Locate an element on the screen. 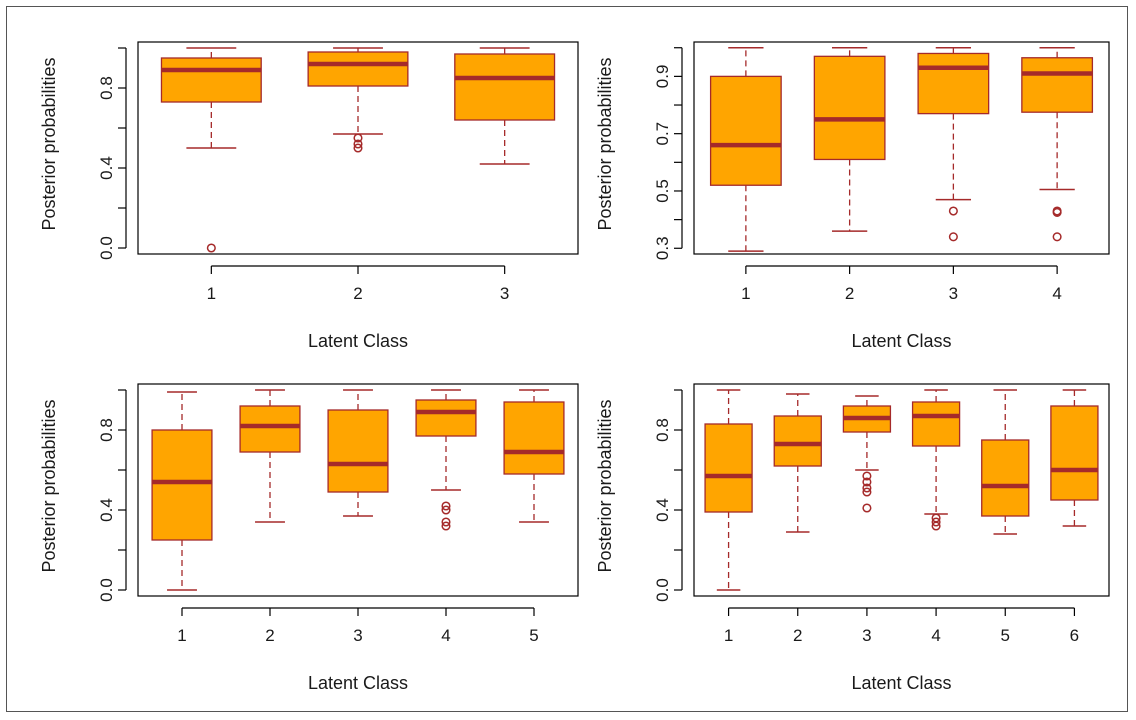 The image size is (1136, 720). y-tick-label: 0.9 is located at coordinates (662, 77).